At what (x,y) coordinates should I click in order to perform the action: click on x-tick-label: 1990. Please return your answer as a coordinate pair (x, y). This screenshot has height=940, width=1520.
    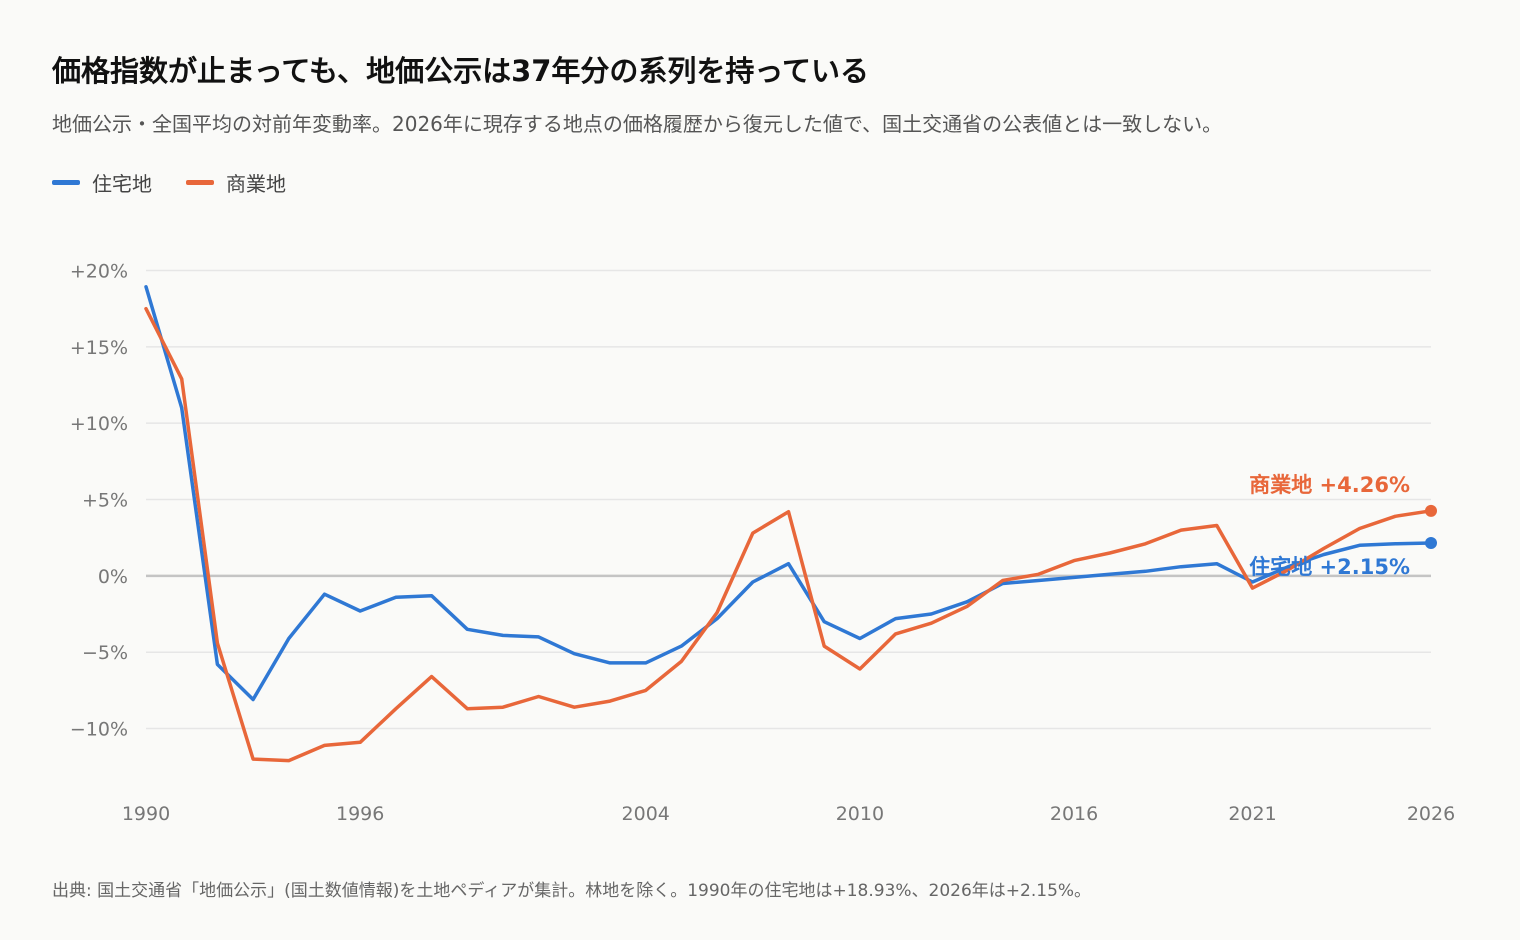
    Looking at the image, I should click on (146, 814).